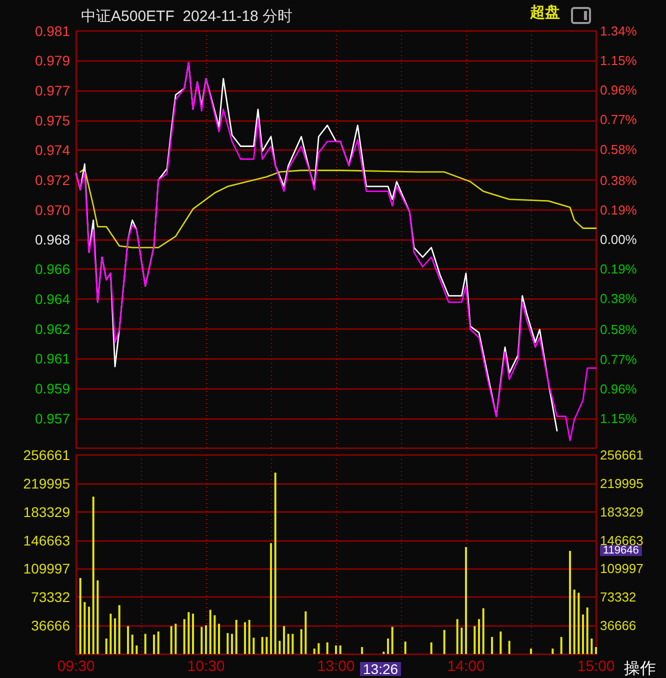 The height and width of the screenshot is (678, 666). I want to click on y-tick-label: 256661, so click(46, 455).